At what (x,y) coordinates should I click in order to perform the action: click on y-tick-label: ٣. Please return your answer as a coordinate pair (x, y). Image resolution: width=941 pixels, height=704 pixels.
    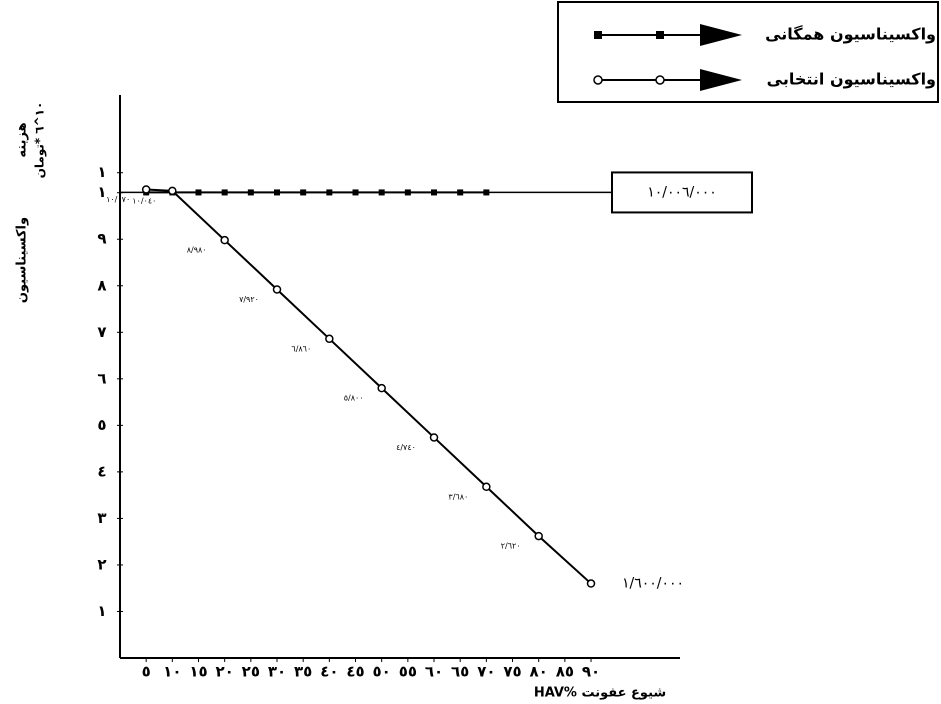
    Looking at the image, I should click on (101, 518).